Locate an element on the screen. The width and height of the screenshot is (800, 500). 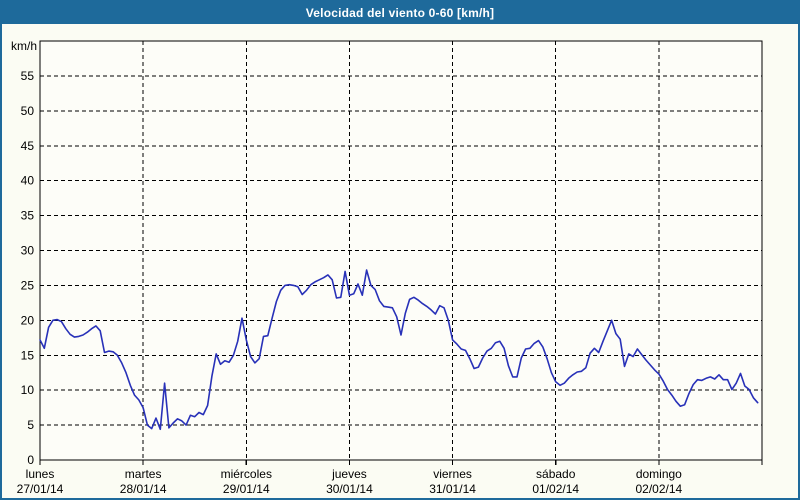
day-date-label: 31/01/14 is located at coordinates (452, 489).